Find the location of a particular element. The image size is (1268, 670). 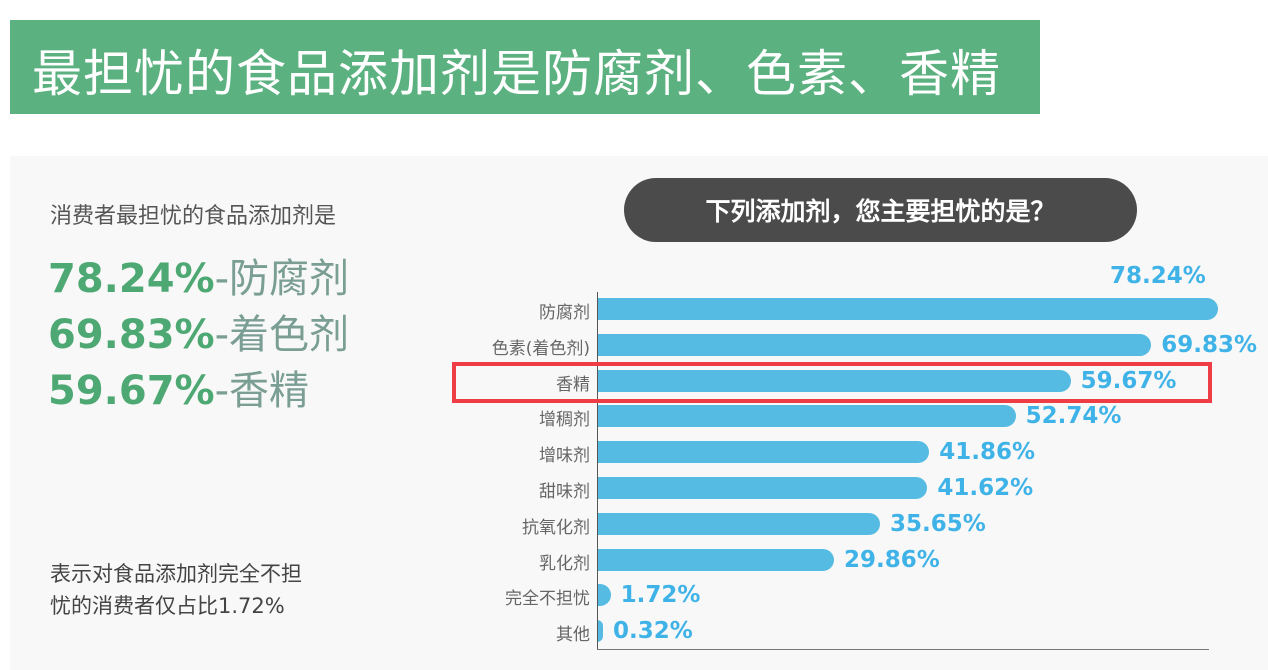

category-label: 增稠剂 is located at coordinates (564, 420).